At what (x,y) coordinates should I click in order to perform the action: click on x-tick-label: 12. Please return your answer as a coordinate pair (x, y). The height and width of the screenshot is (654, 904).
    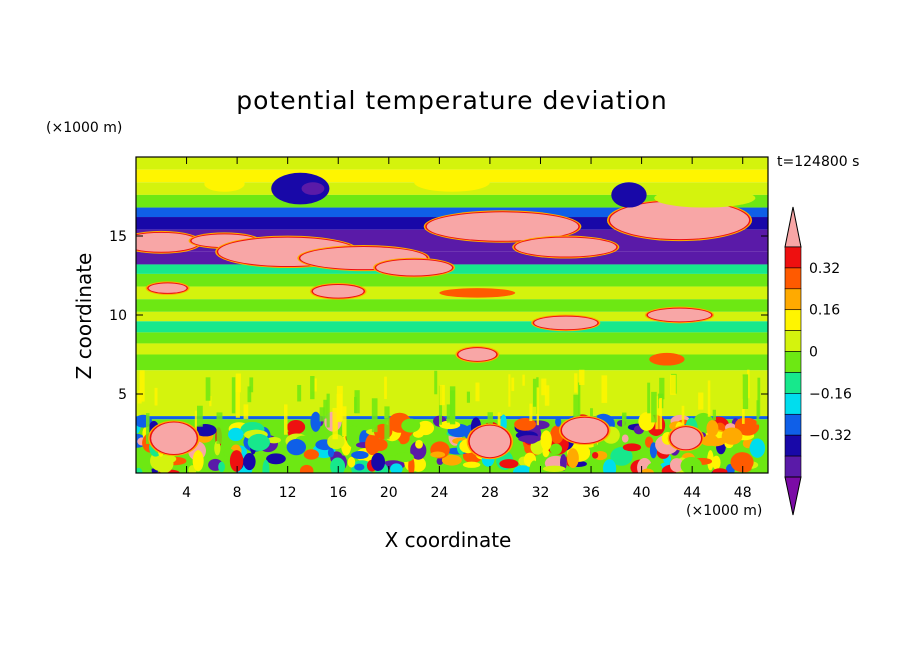
    Looking at the image, I should click on (288, 493).